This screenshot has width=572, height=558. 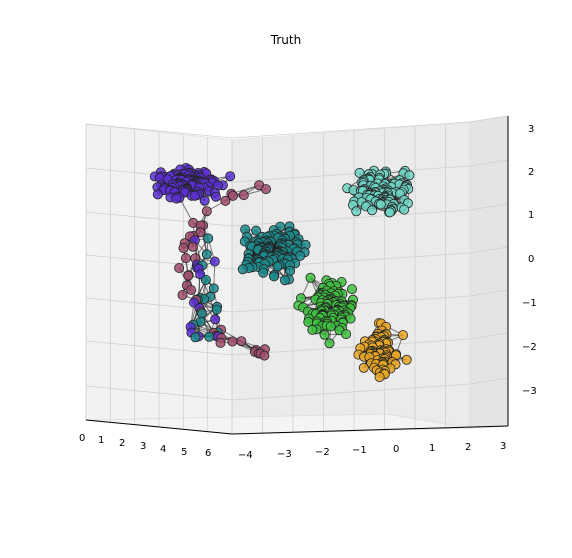 What do you see at coordinates (286, 40) in the screenshot?
I see `chart-title: Truth` at bounding box center [286, 40].